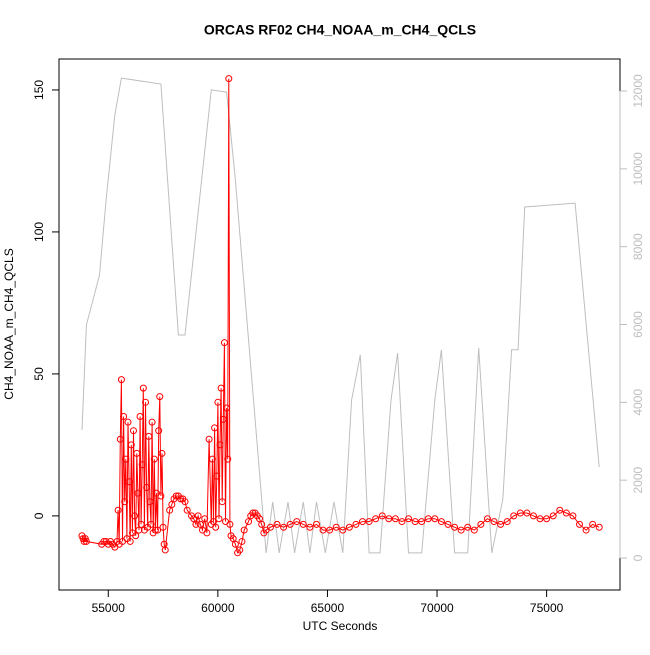 Image resolution: width=650 pixels, height=655 pixels. Describe the element at coordinates (340, 30) in the screenshot. I see `chart-title: ORCAS RF02 CH4_NOAA_m_CH4_QCLS` at that location.